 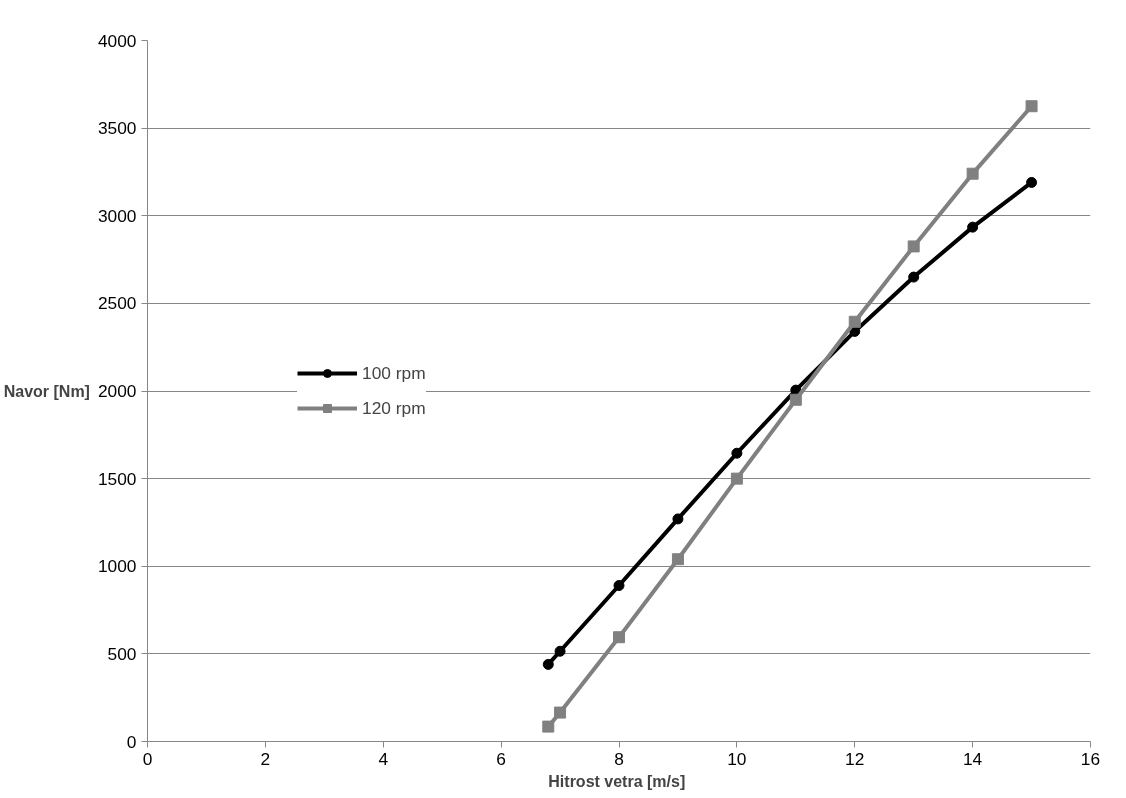 What do you see at coordinates (265, 758) in the screenshot?
I see `x-tick-label: 2` at bounding box center [265, 758].